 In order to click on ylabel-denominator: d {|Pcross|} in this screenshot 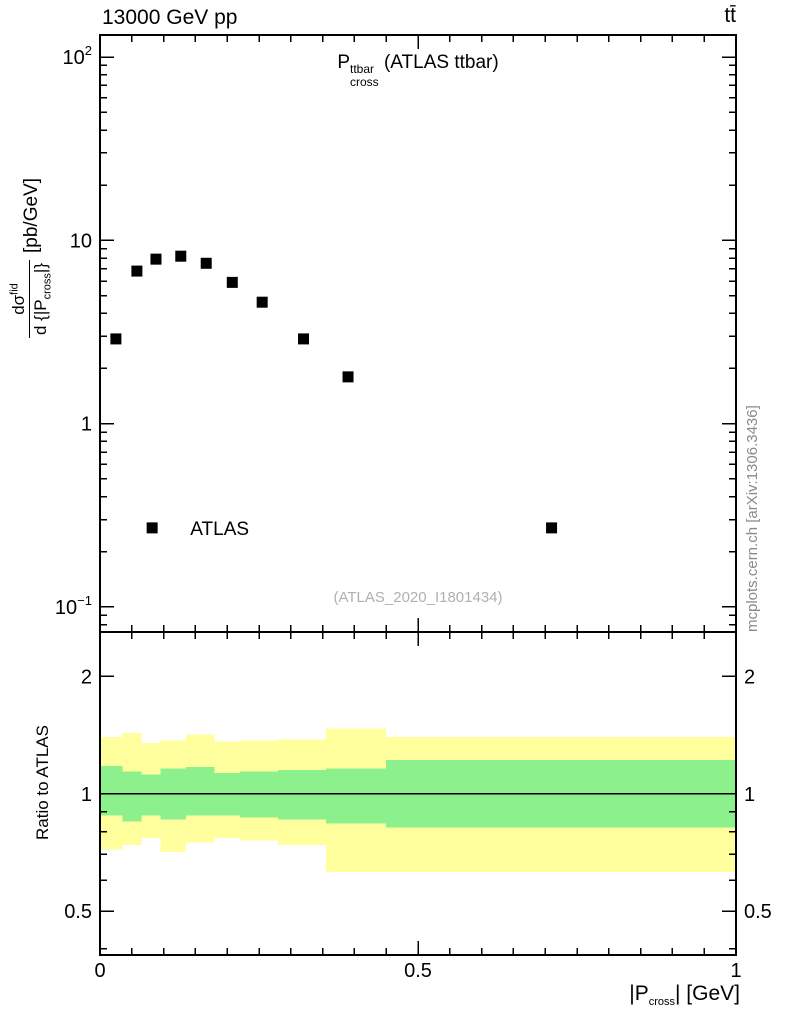, I will do `click(42, 299)`.